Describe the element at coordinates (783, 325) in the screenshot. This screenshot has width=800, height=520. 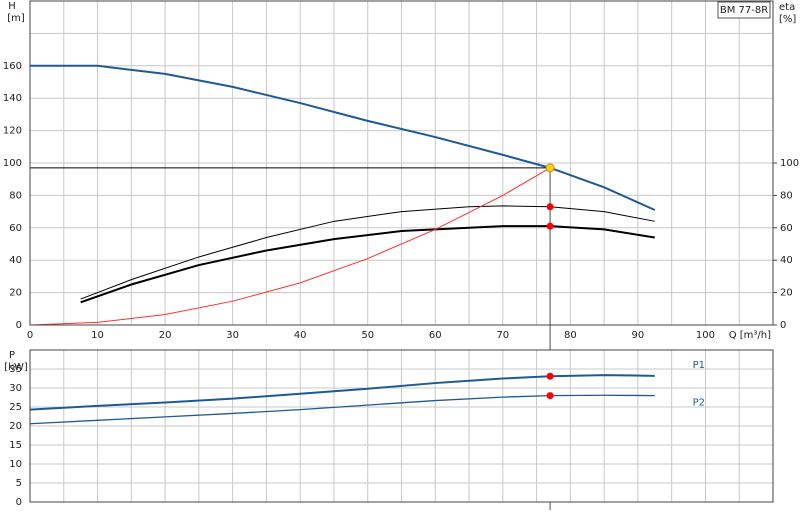
I see `y2-tick-label: 0` at that location.